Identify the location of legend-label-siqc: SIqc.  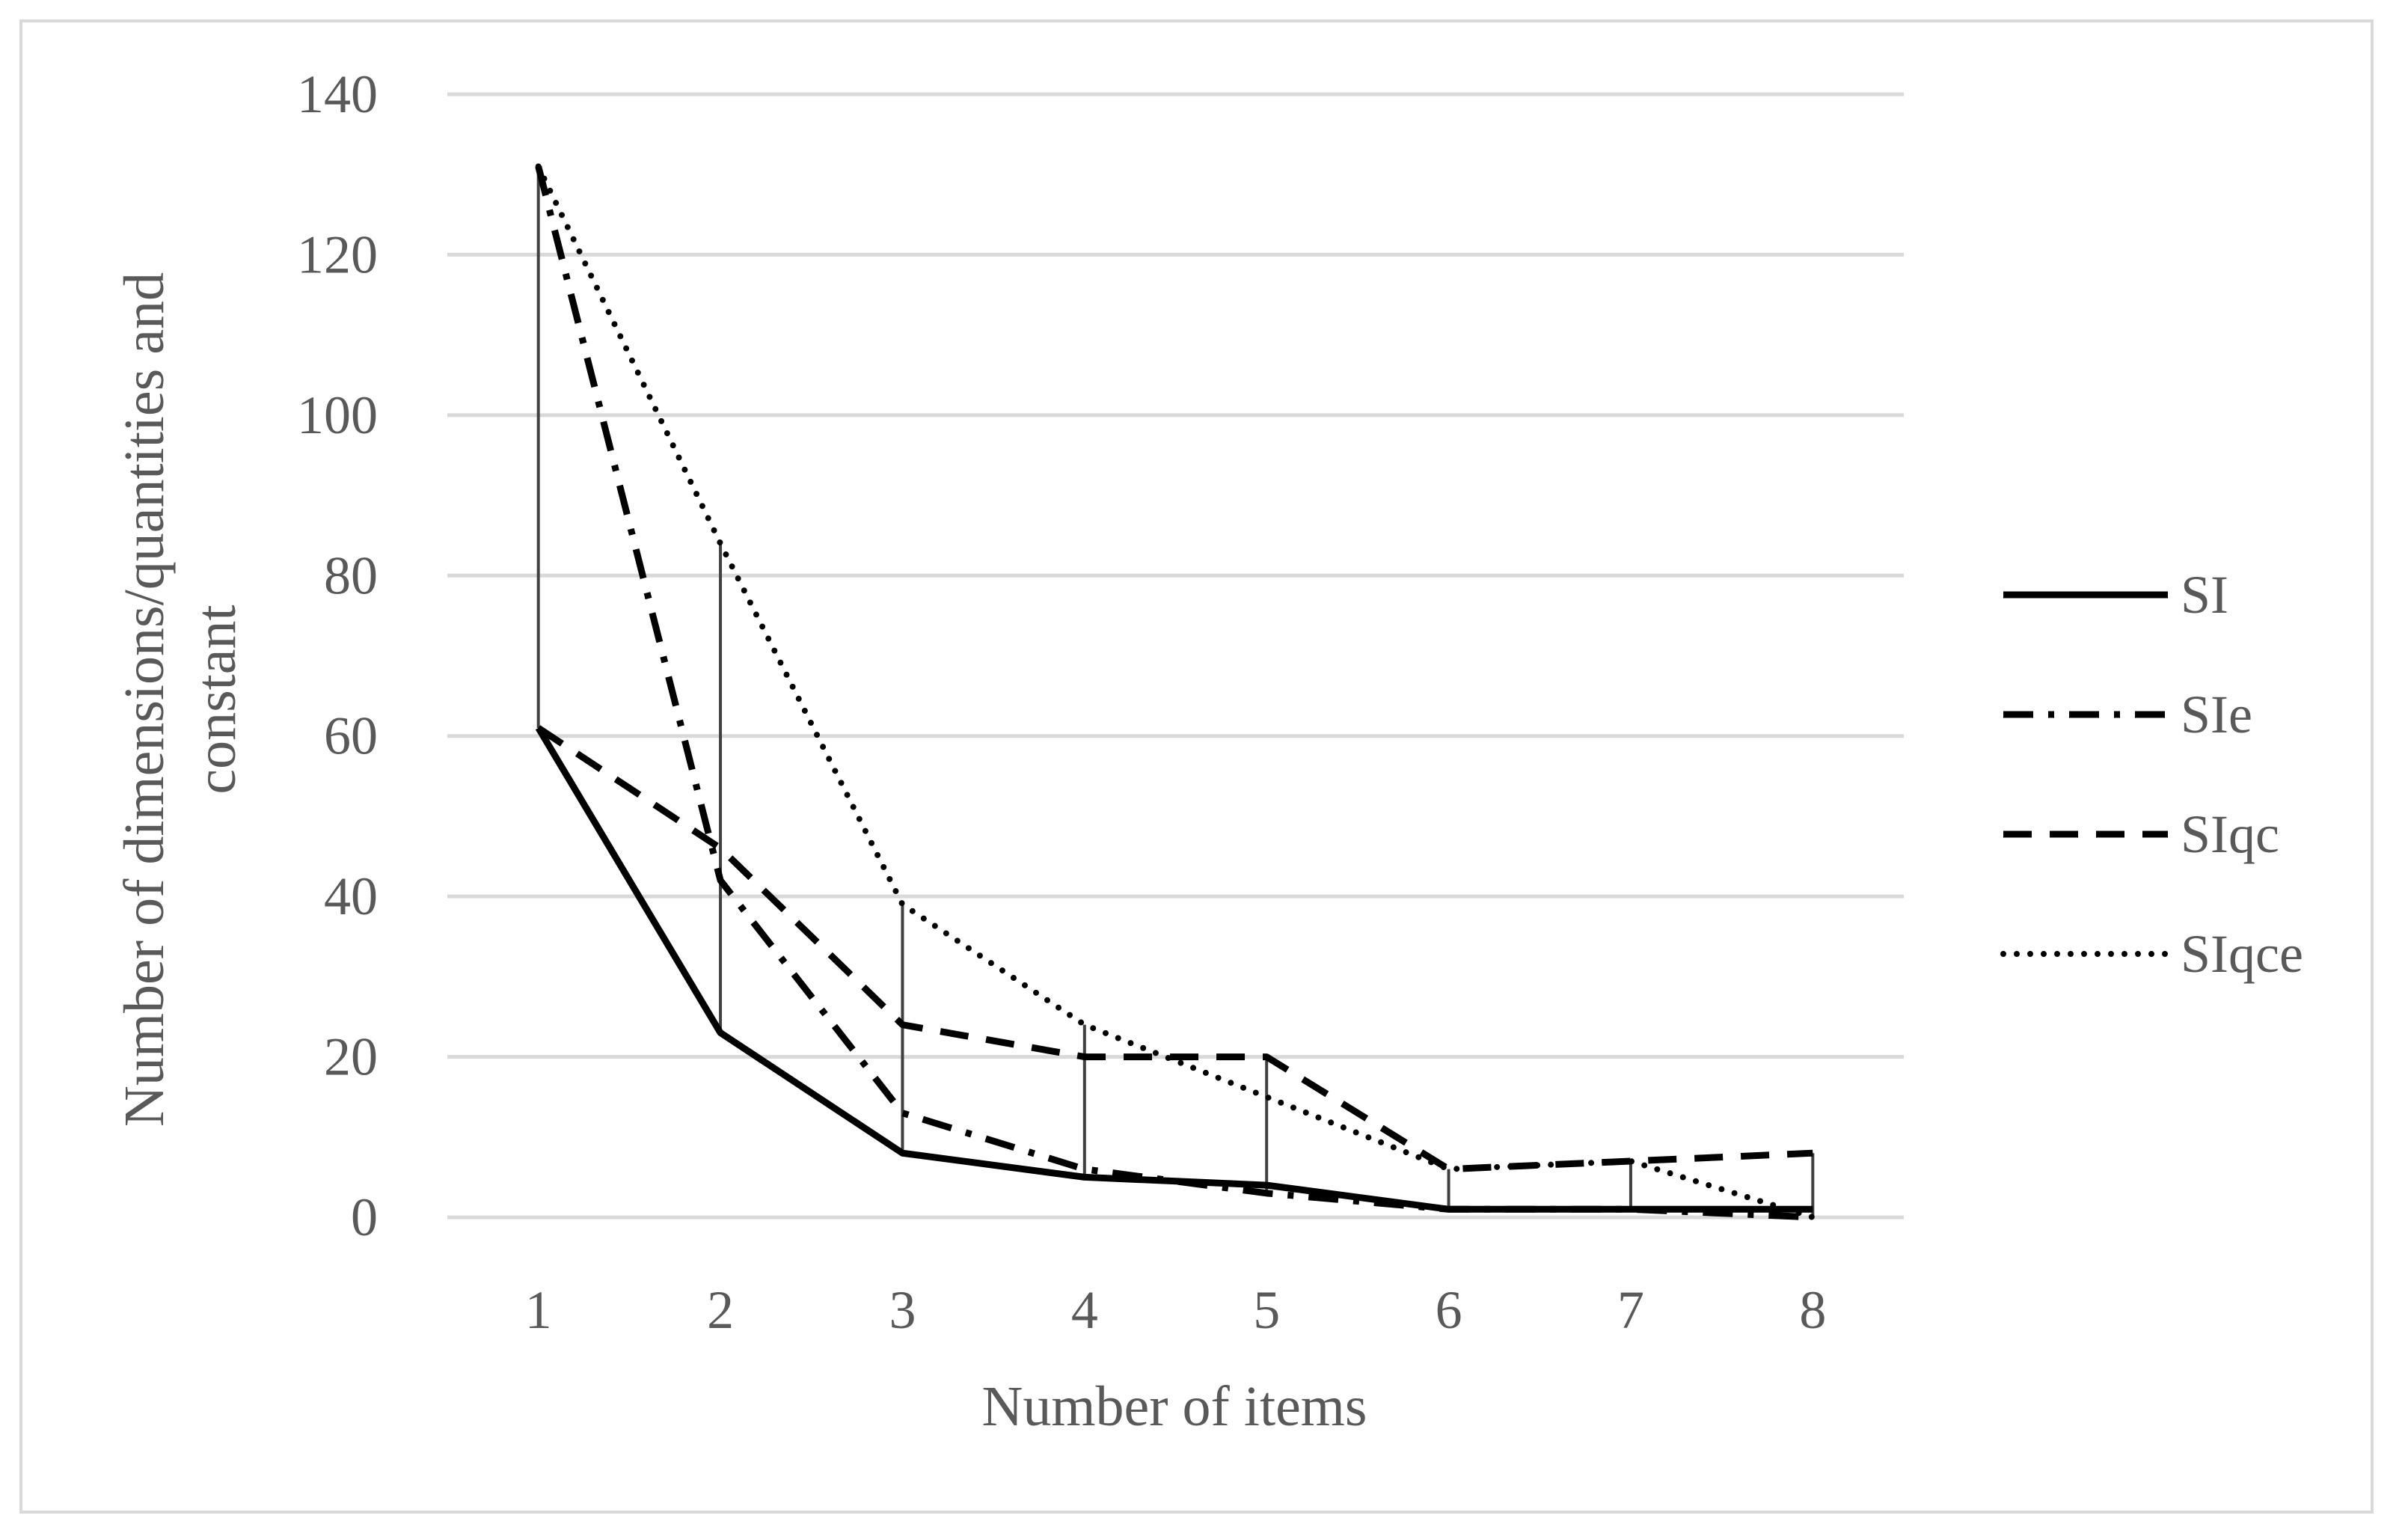
(2230, 834).